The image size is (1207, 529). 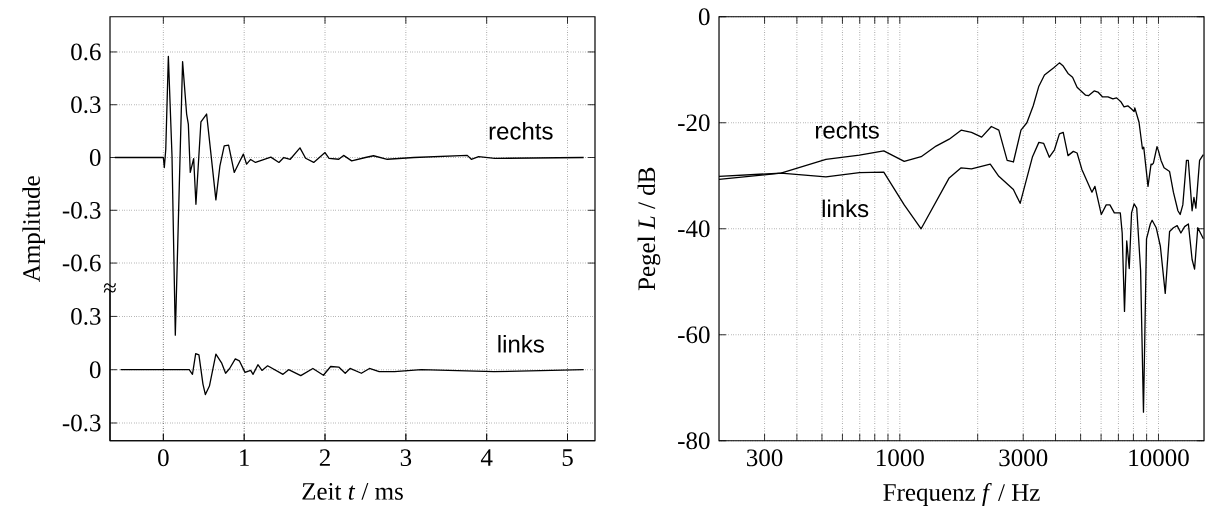 I want to click on x-tick-label: 1, so click(x=244, y=457).